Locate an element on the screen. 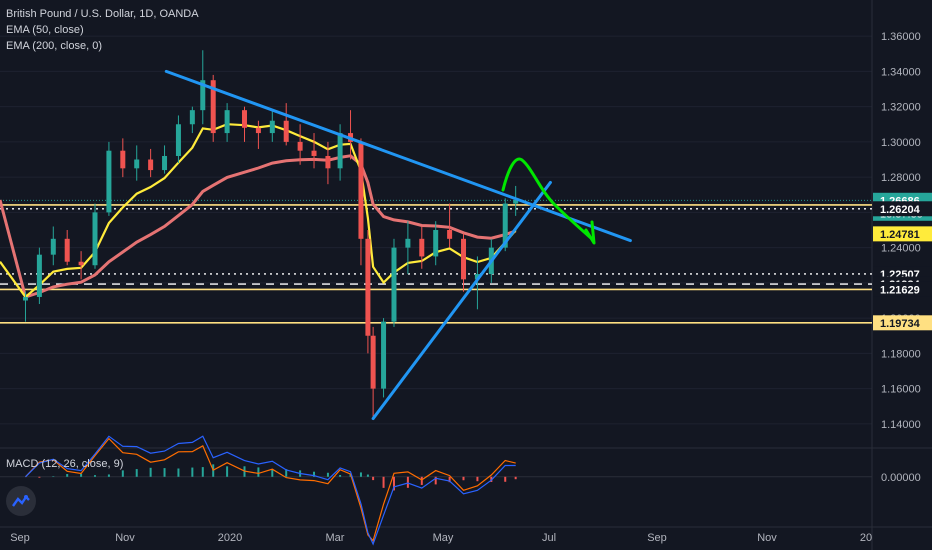 The width and height of the screenshot is (932, 550). hand-drawn-arrow is located at coordinates (548, 201).